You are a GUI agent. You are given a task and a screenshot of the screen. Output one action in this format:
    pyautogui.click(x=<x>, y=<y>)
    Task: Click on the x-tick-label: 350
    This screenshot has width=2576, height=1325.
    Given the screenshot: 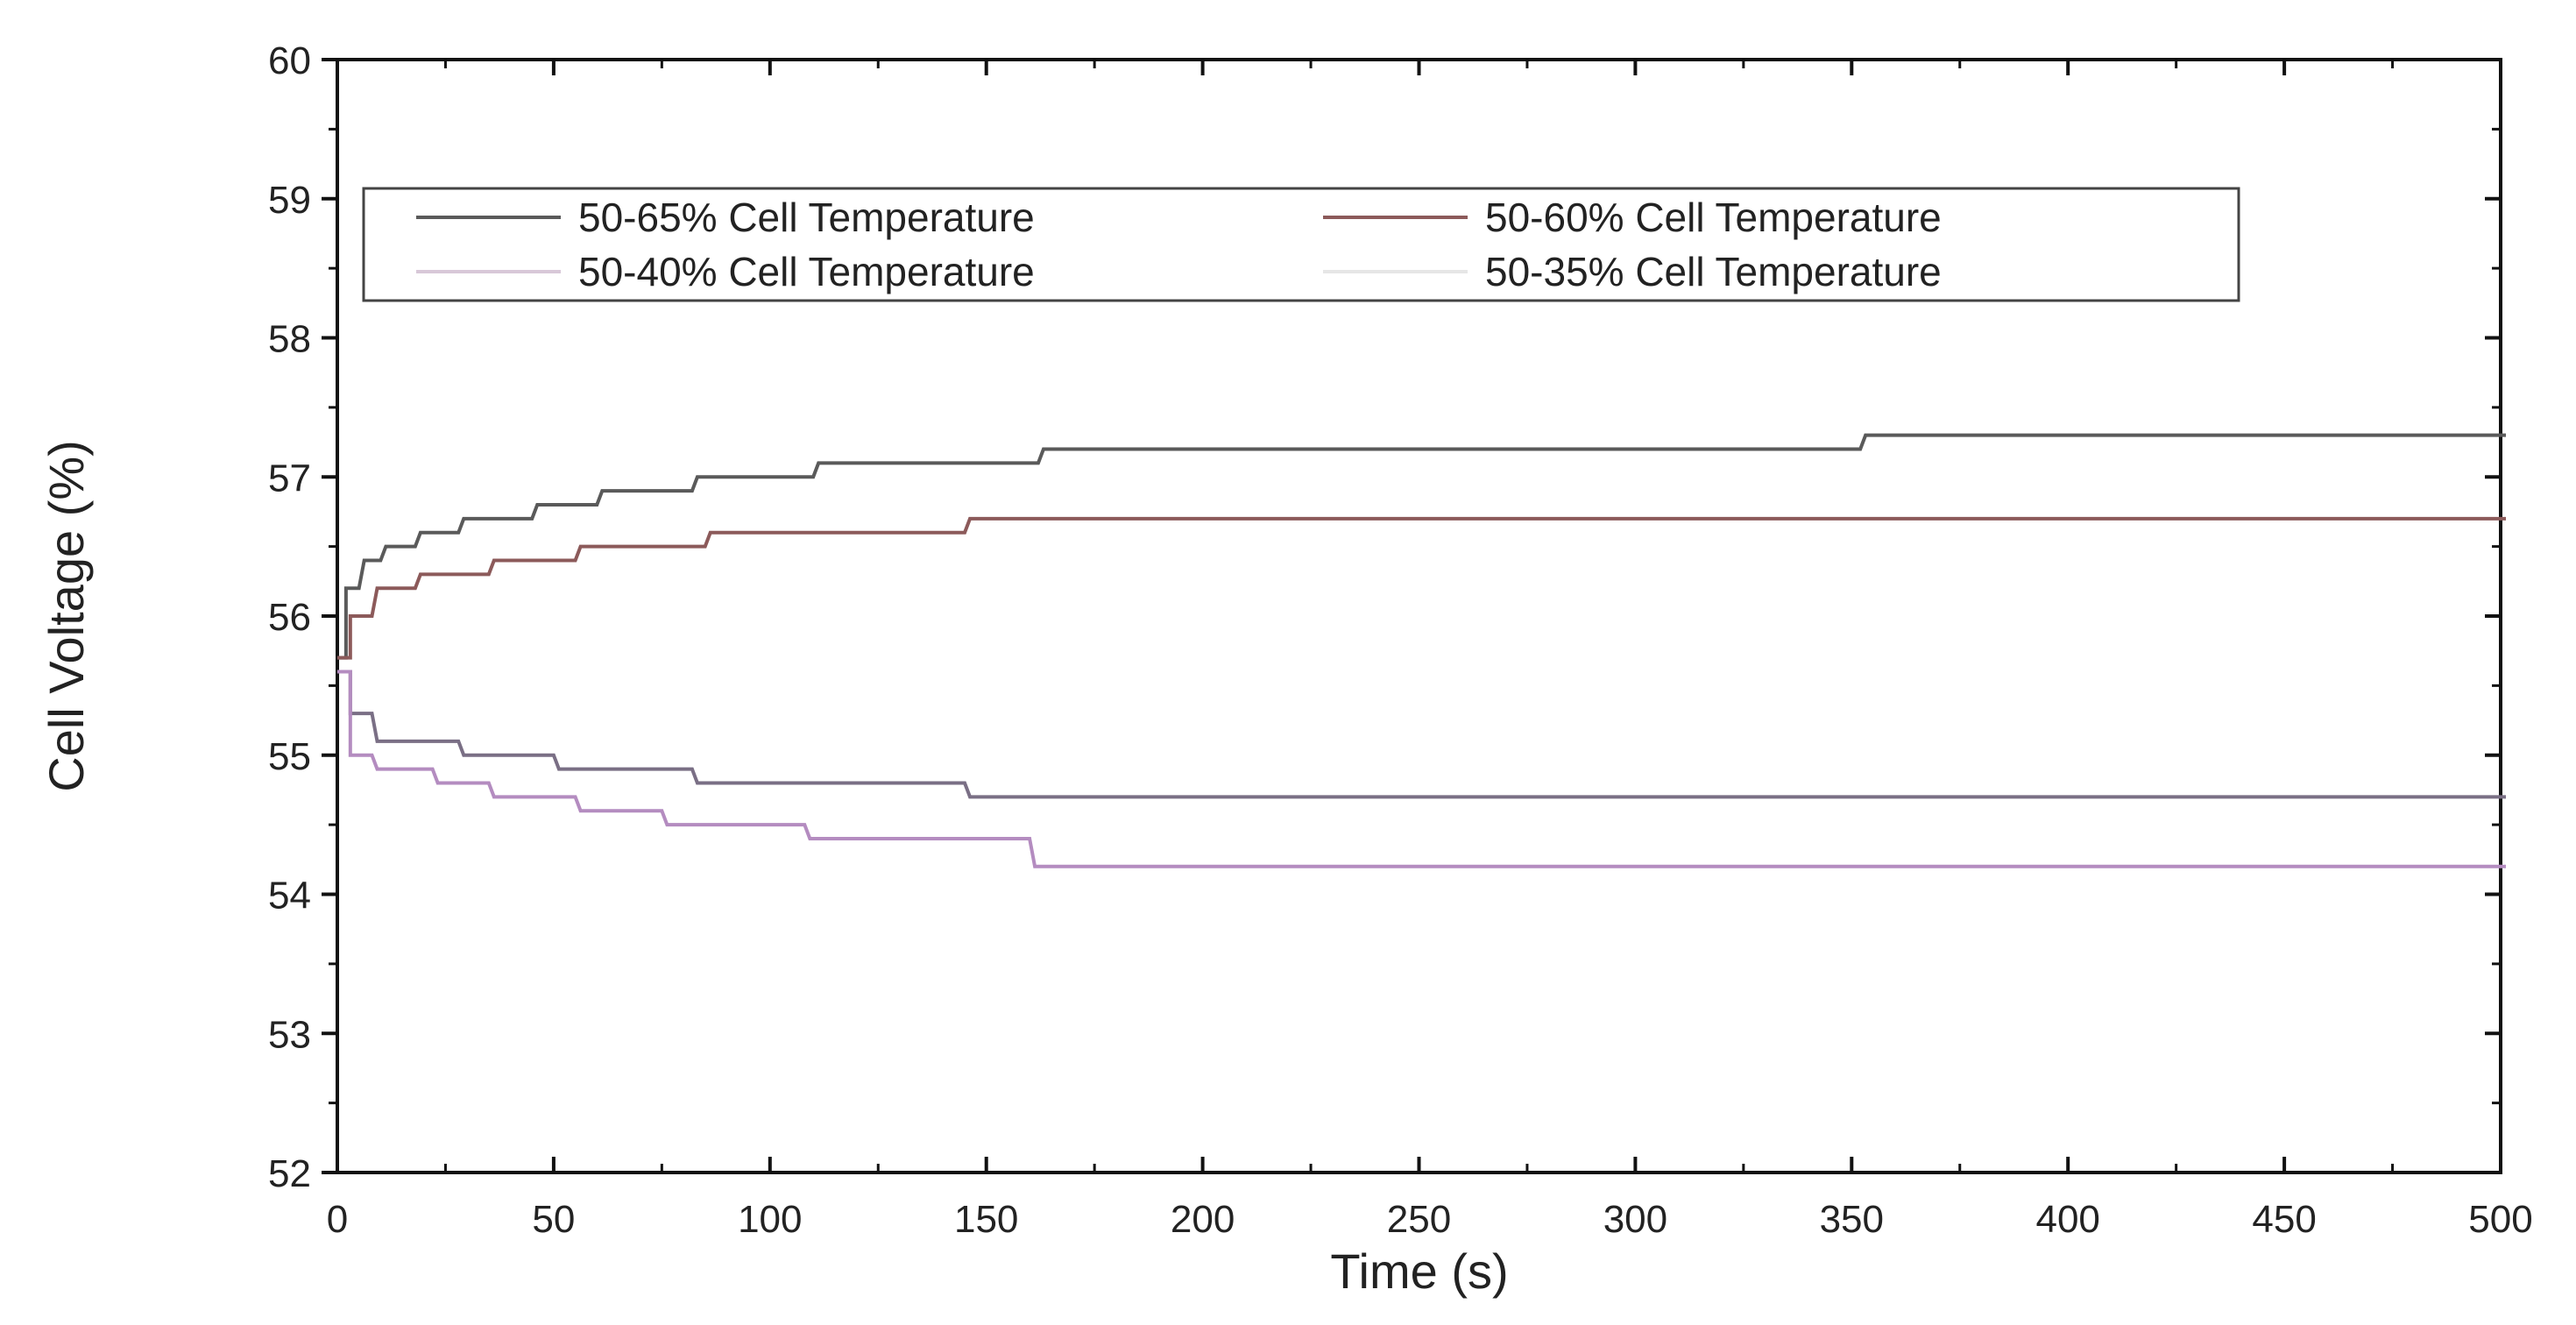 What is the action you would take?
    pyautogui.click(x=1852, y=1219)
    